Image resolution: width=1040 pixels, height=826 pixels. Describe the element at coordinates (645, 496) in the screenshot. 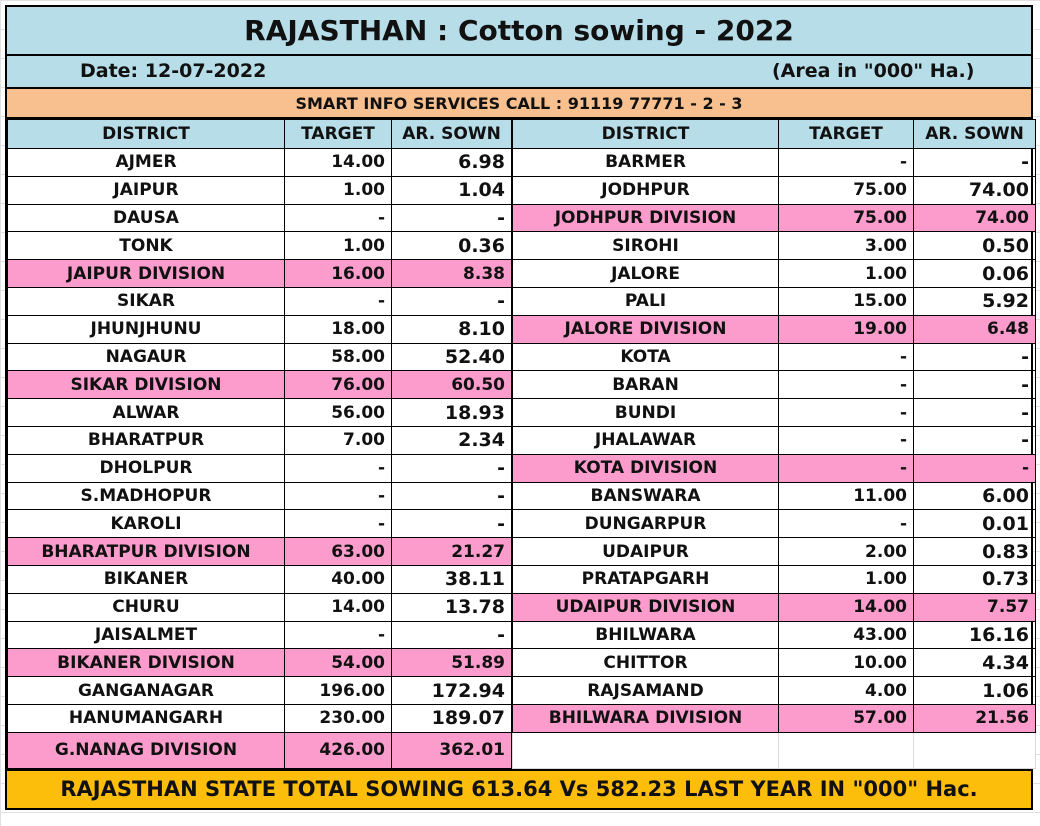

I see `district-cell: BANSWARA` at that location.